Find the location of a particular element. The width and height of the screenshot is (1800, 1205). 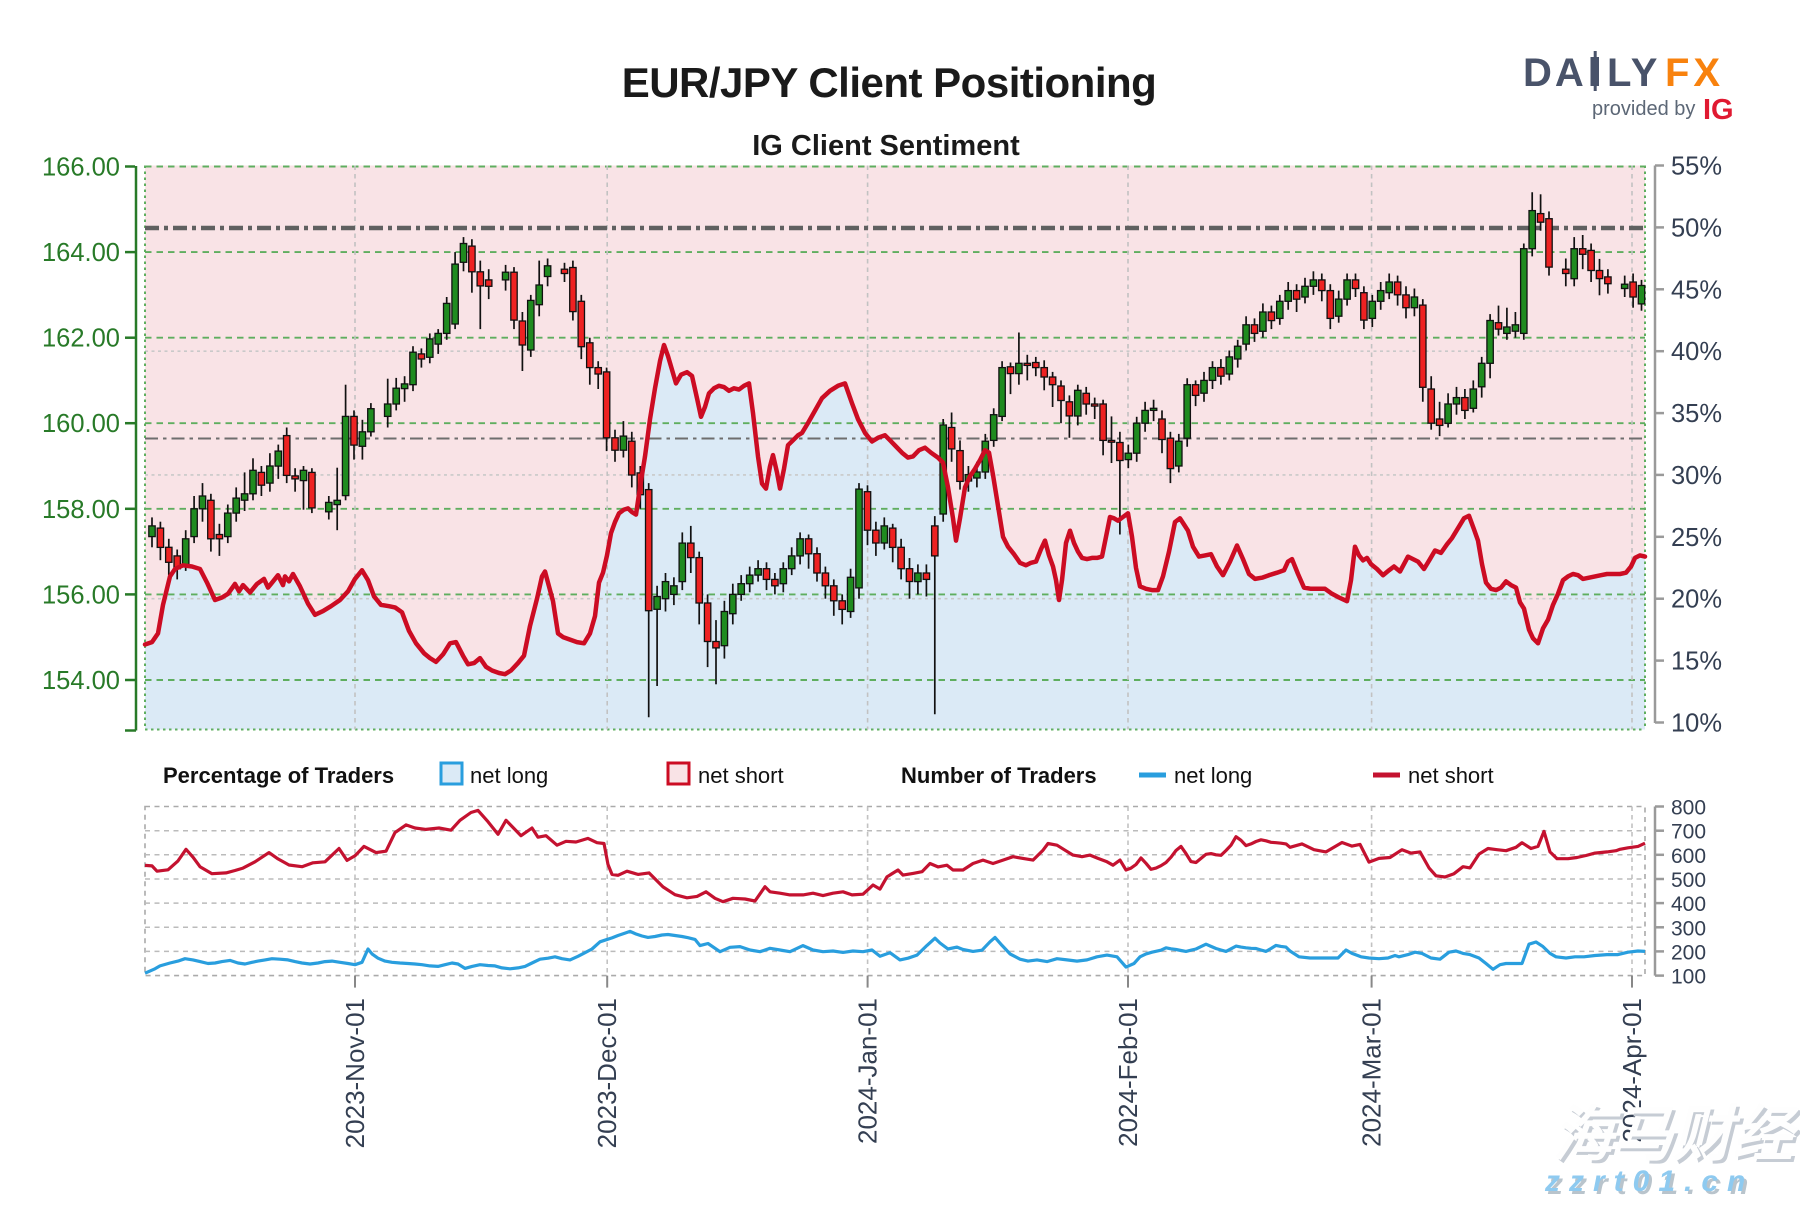

svg-text: 156.00 is located at coordinates (81, 595).